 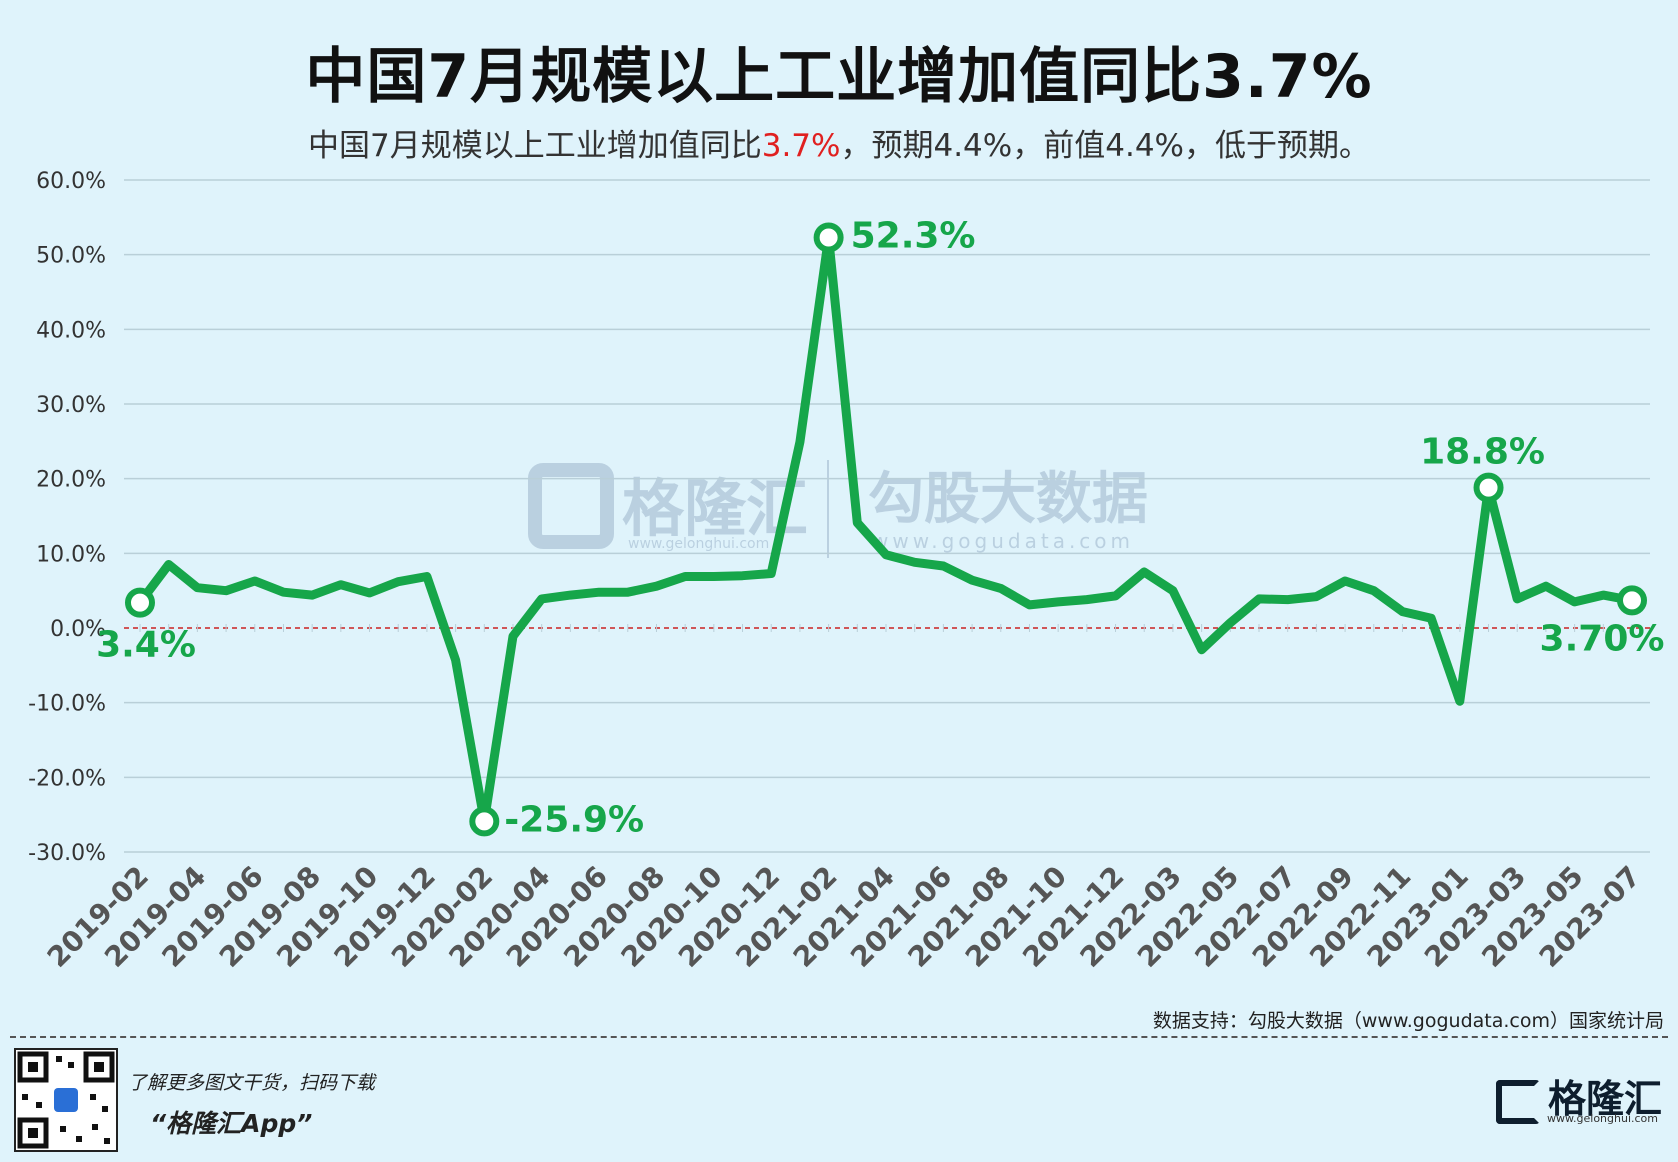 What do you see at coordinates (71, 256) in the screenshot?
I see `y-tick-label: 50.0%` at bounding box center [71, 256].